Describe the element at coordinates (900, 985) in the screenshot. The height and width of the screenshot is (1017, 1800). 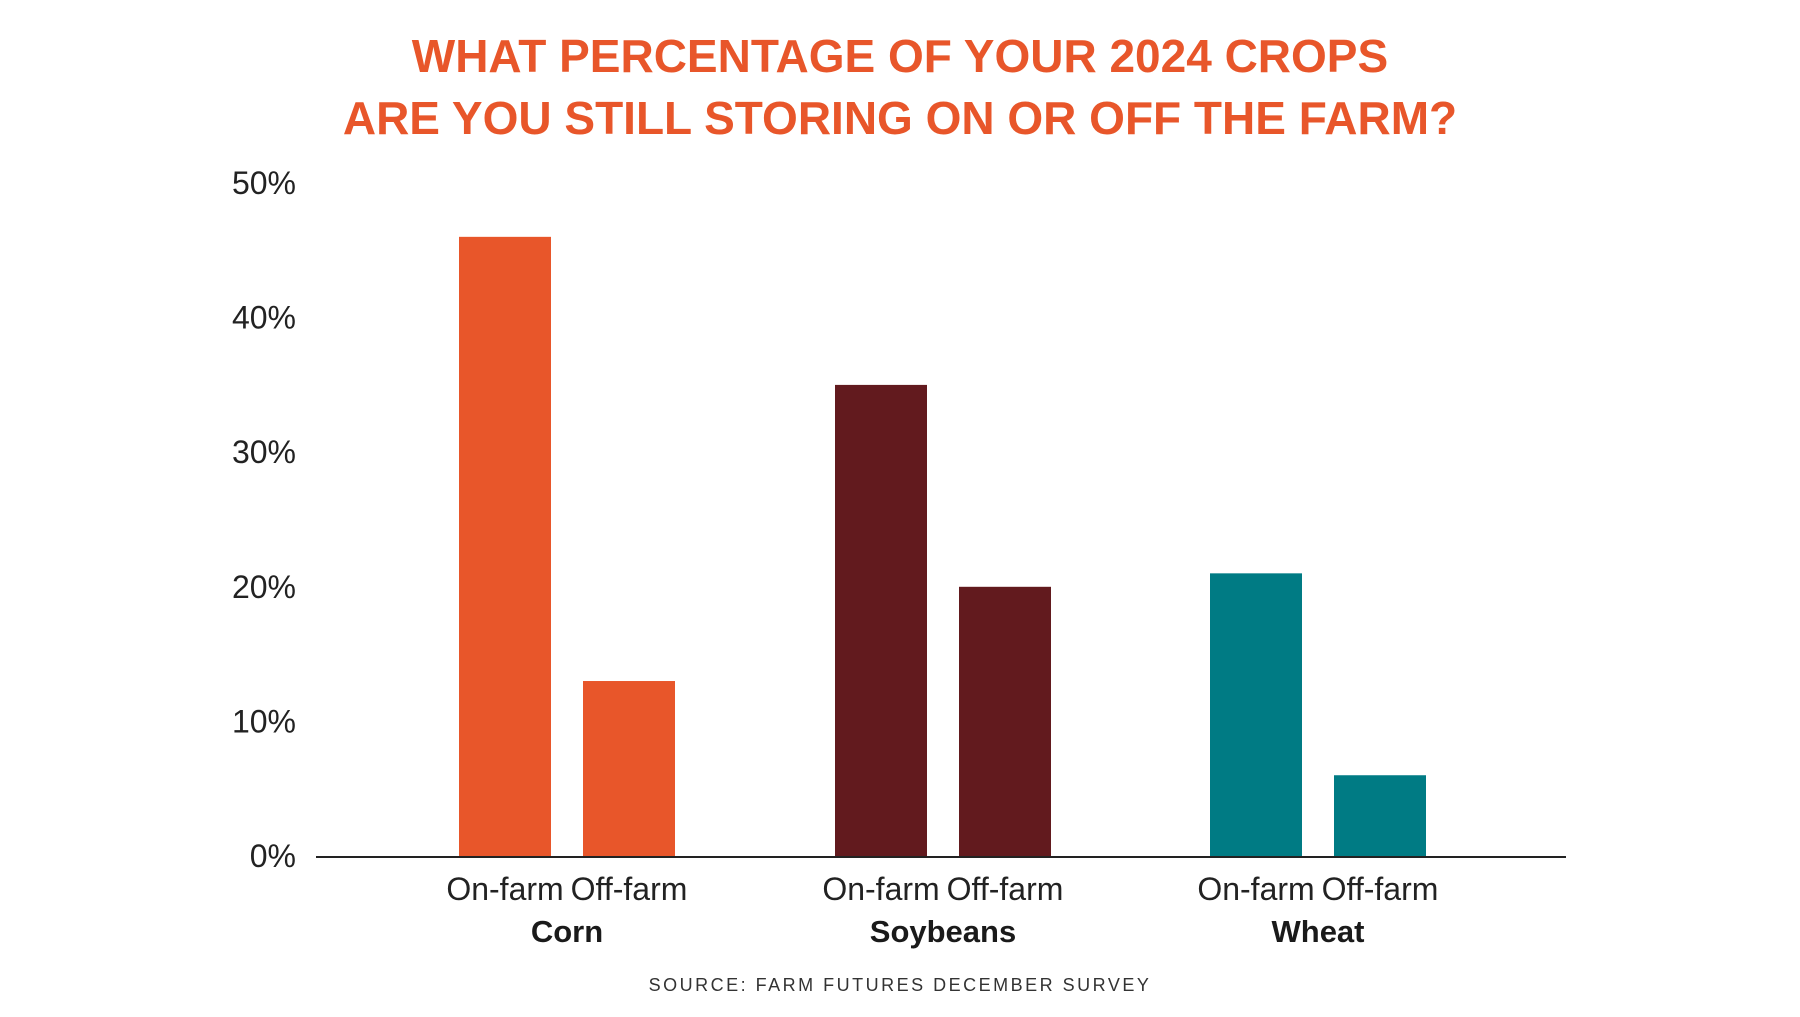
I see `source-note: SOURCE: FARM FUTURES DECEMBER SURVEY` at that location.